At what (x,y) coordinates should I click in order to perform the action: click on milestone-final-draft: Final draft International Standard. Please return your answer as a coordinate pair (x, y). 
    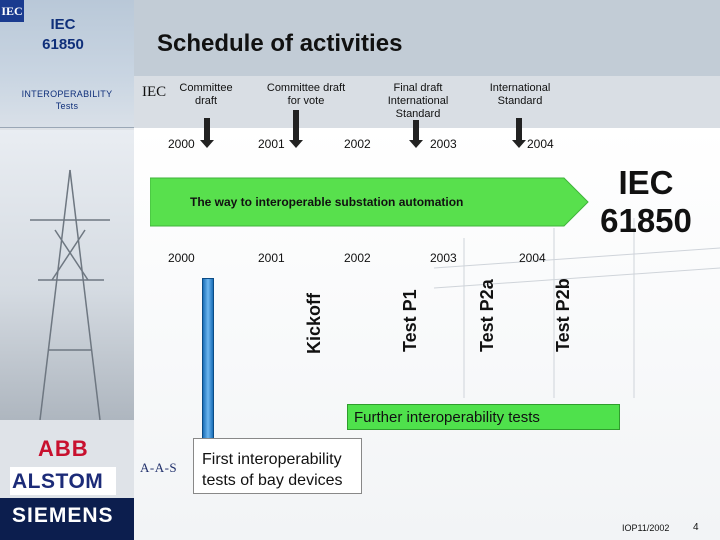
    Looking at the image, I should click on (418, 101).